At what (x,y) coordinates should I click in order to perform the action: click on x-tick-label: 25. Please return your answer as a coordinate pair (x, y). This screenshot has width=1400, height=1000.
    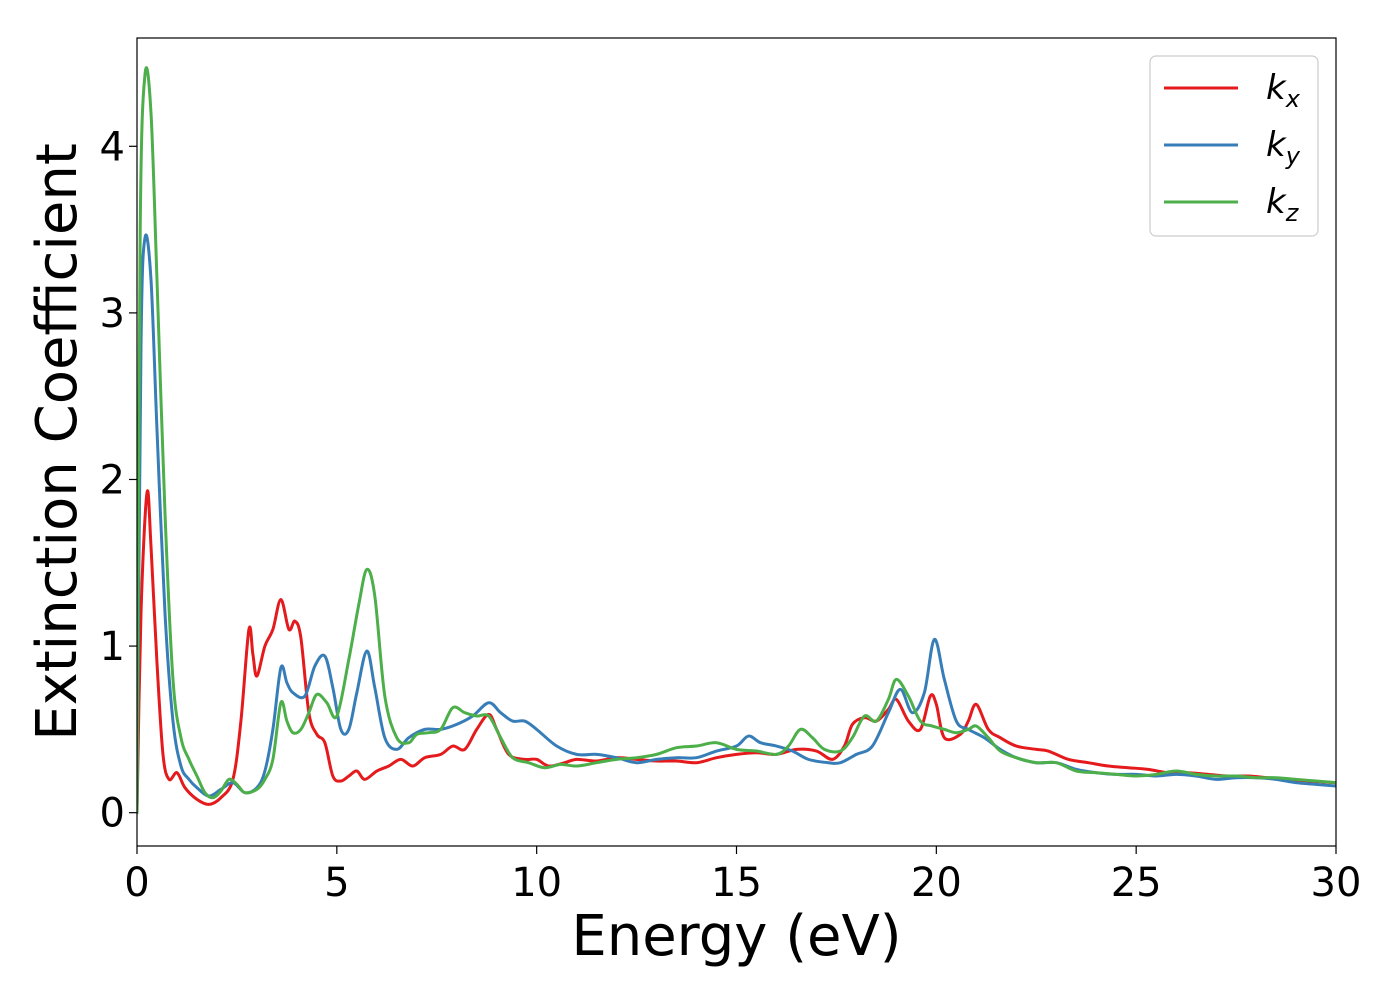
    Looking at the image, I should click on (1136, 883).